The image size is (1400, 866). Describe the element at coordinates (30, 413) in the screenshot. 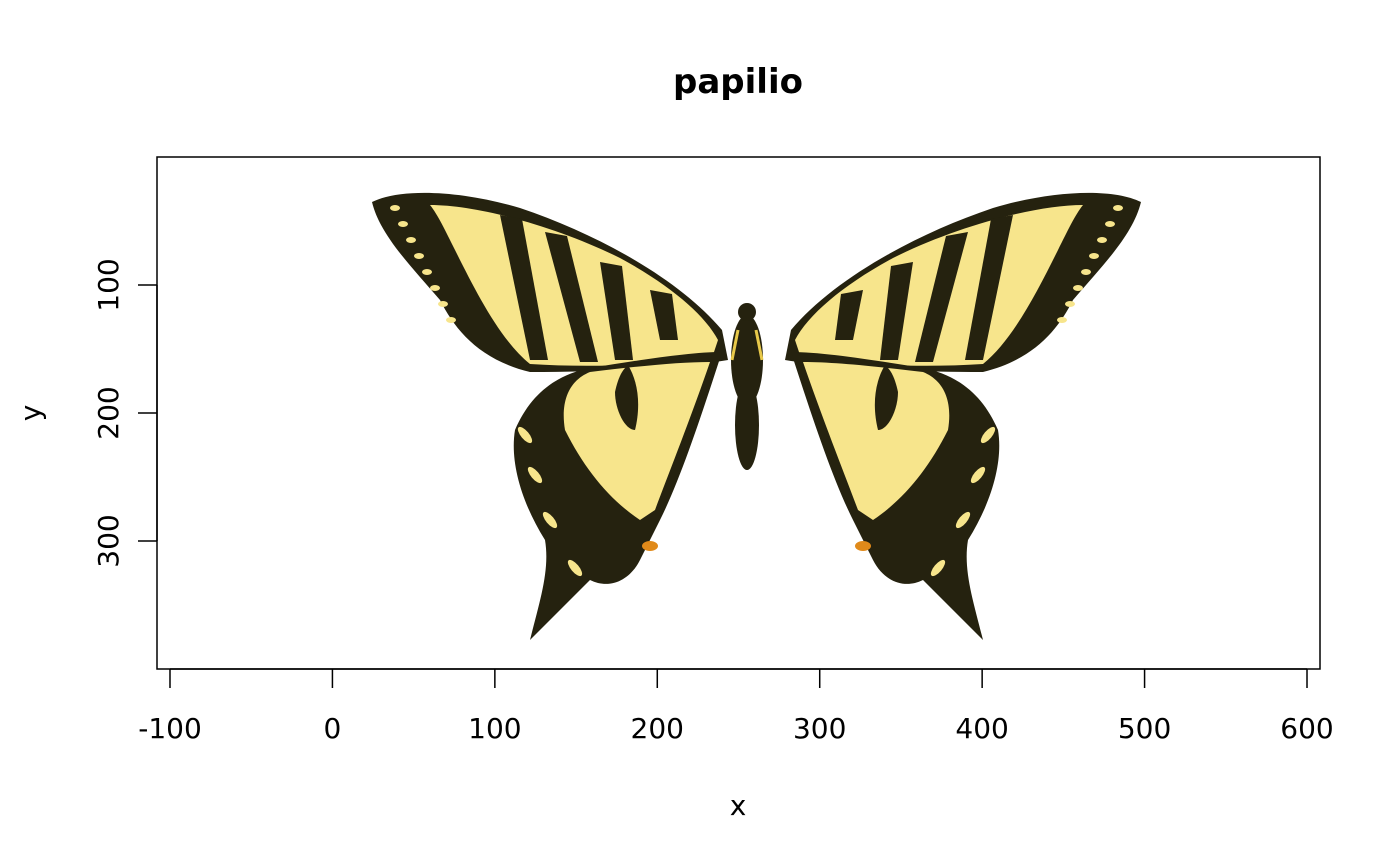

I see `y-axis-label: y` at that location.